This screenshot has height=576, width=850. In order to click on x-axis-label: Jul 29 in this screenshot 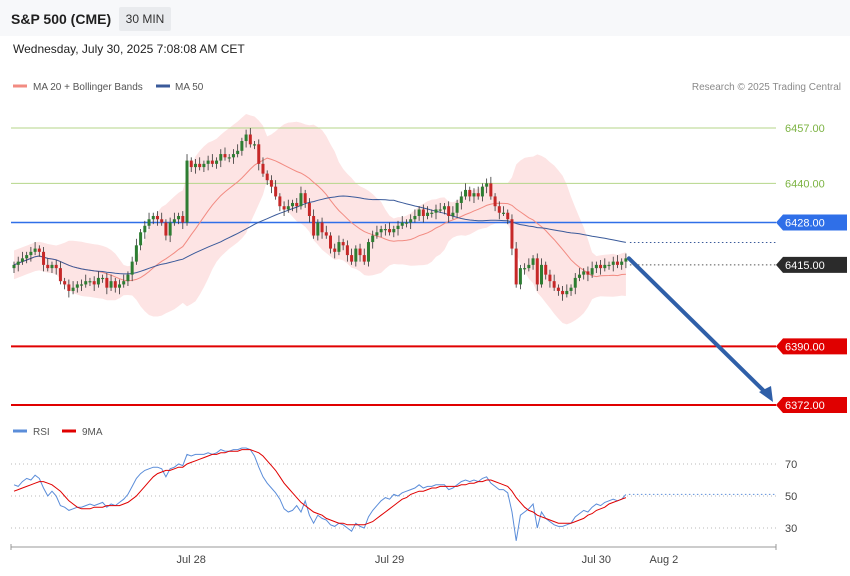, I will do `click(389, 560)`.